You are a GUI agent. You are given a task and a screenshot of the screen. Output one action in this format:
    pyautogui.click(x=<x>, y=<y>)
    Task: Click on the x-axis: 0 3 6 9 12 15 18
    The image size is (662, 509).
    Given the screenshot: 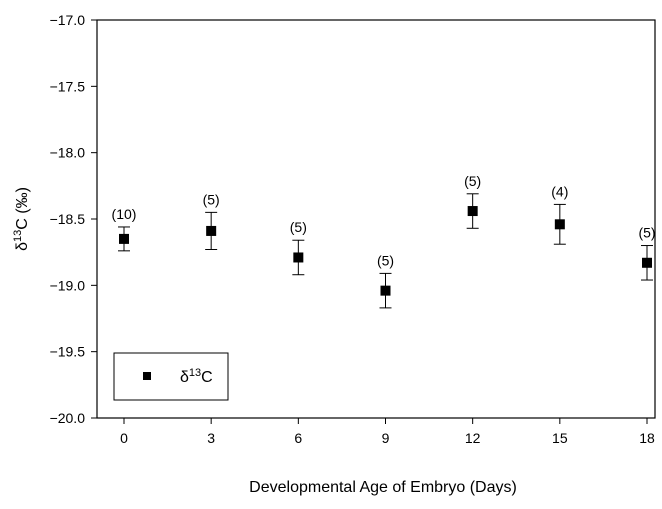 What is the action you would take?
    pyautogui.click(x=387, y=432)
    